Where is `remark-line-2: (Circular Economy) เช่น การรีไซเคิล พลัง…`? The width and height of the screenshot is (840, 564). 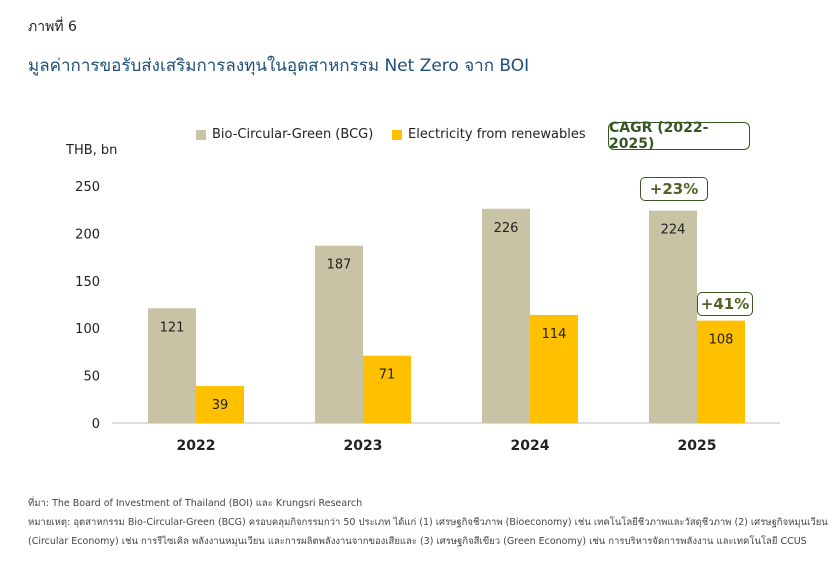
remark-line-2: (Circular Economy) เช่น การรีไซเคิล พลัง… is located at coordinates (417, 541).